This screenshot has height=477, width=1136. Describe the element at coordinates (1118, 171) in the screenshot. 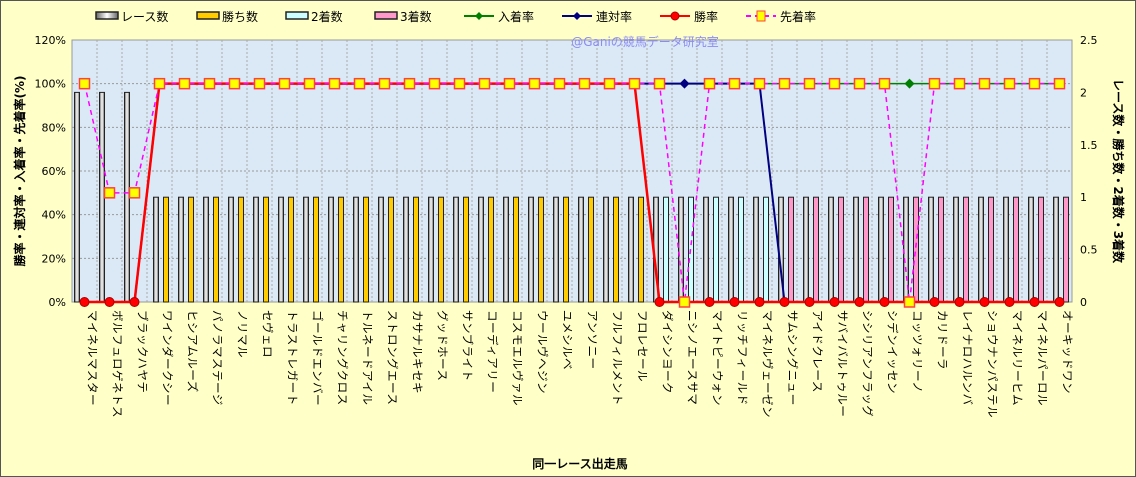

I see `right-axis-title: レース数・勝ち数・2着数・3着数` at that location.